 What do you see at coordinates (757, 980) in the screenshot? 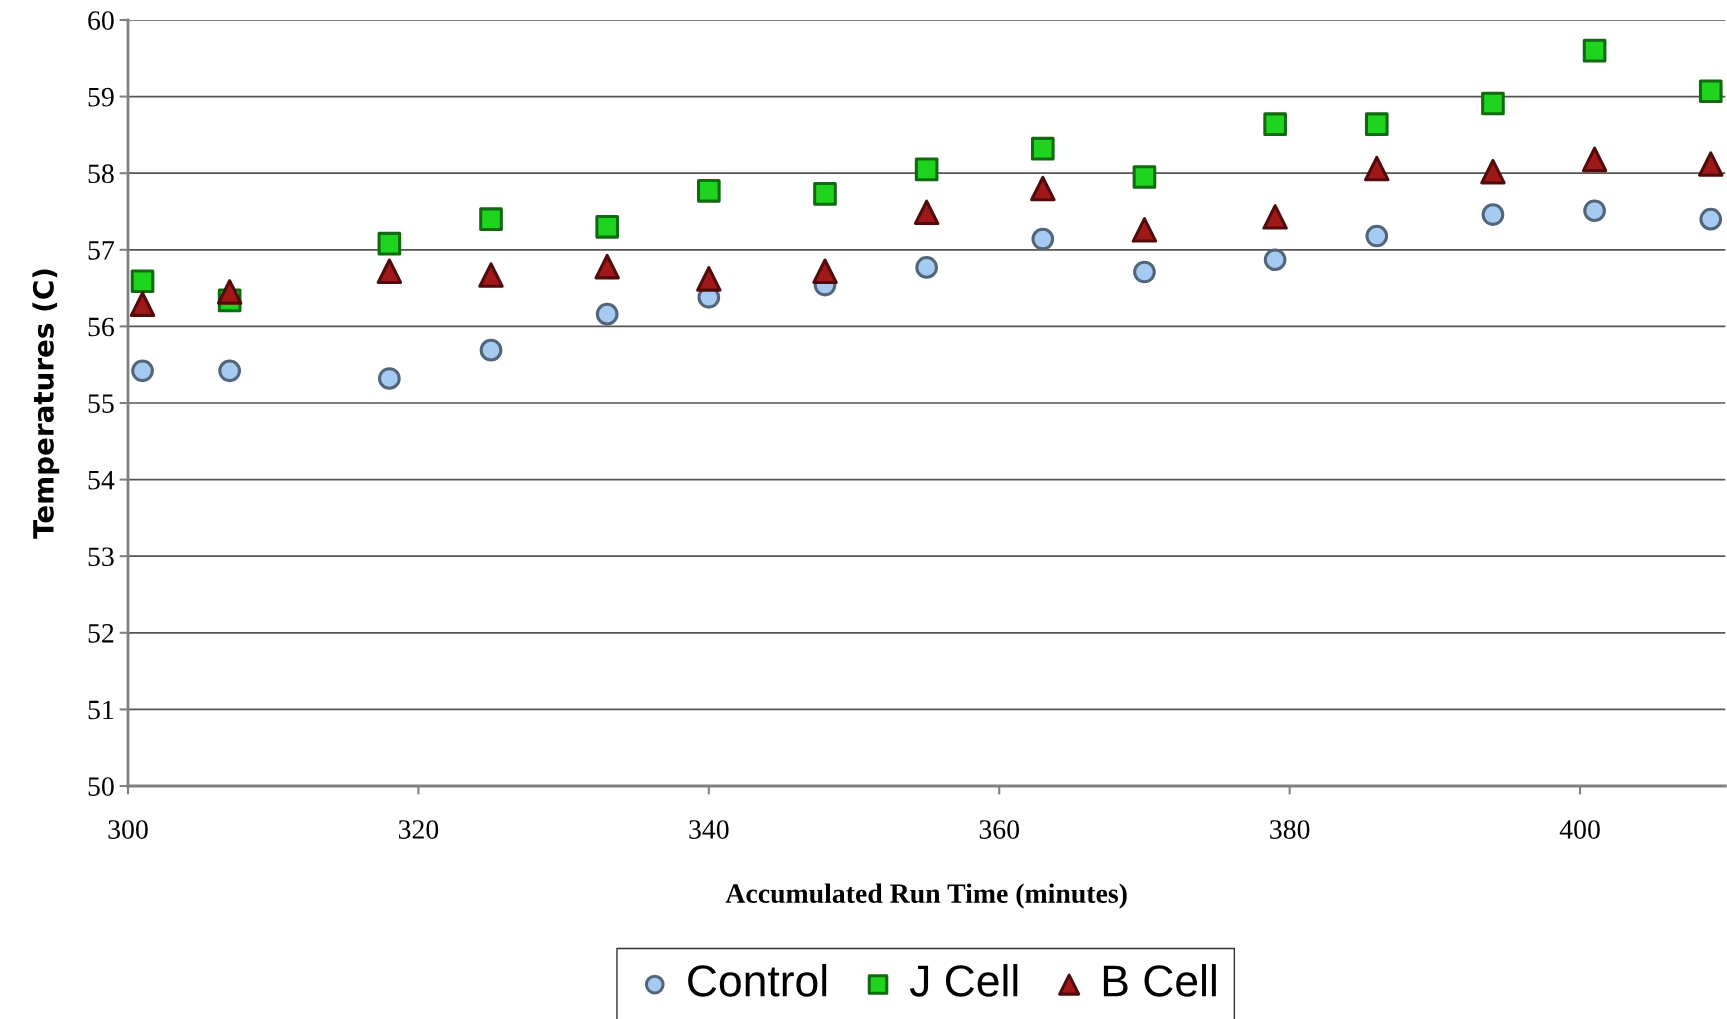
I see `legend-label: Control` at bounding box center [757, 980].